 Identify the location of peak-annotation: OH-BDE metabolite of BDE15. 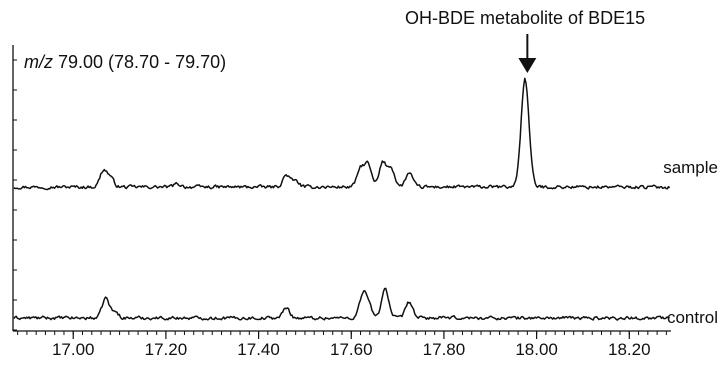
(525, 18).